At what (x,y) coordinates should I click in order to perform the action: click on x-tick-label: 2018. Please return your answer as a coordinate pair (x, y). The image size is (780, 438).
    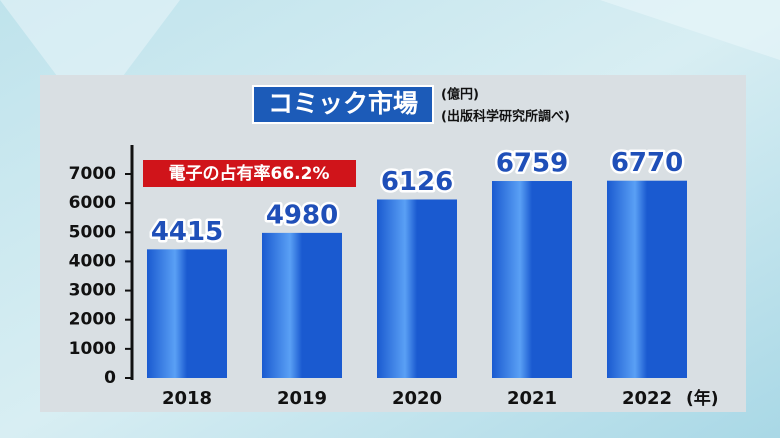
    Looking at the image, I should click on (187, 398).